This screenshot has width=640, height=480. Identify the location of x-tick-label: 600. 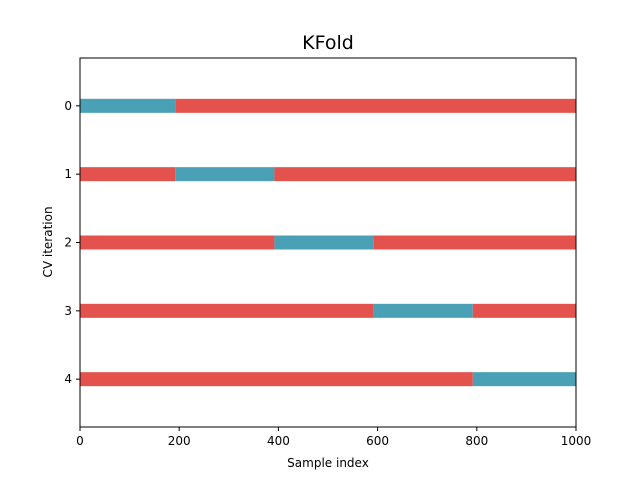
(377, 441).